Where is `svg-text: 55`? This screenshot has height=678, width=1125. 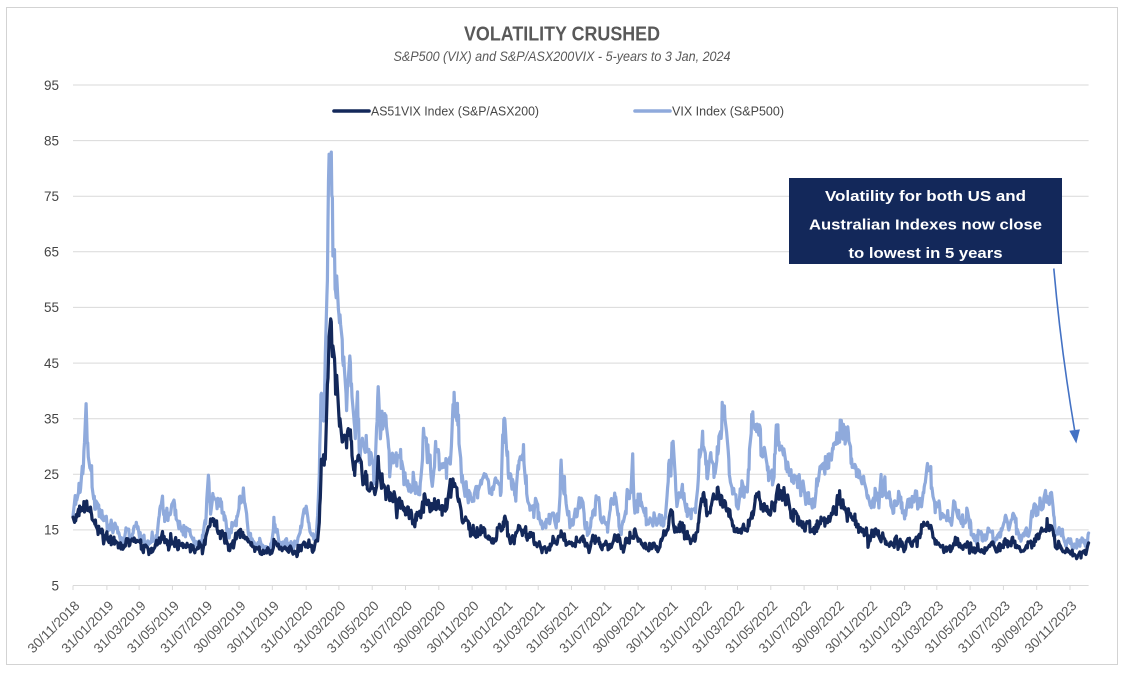
svg-text: 55 is located at coordinates (51, 307).